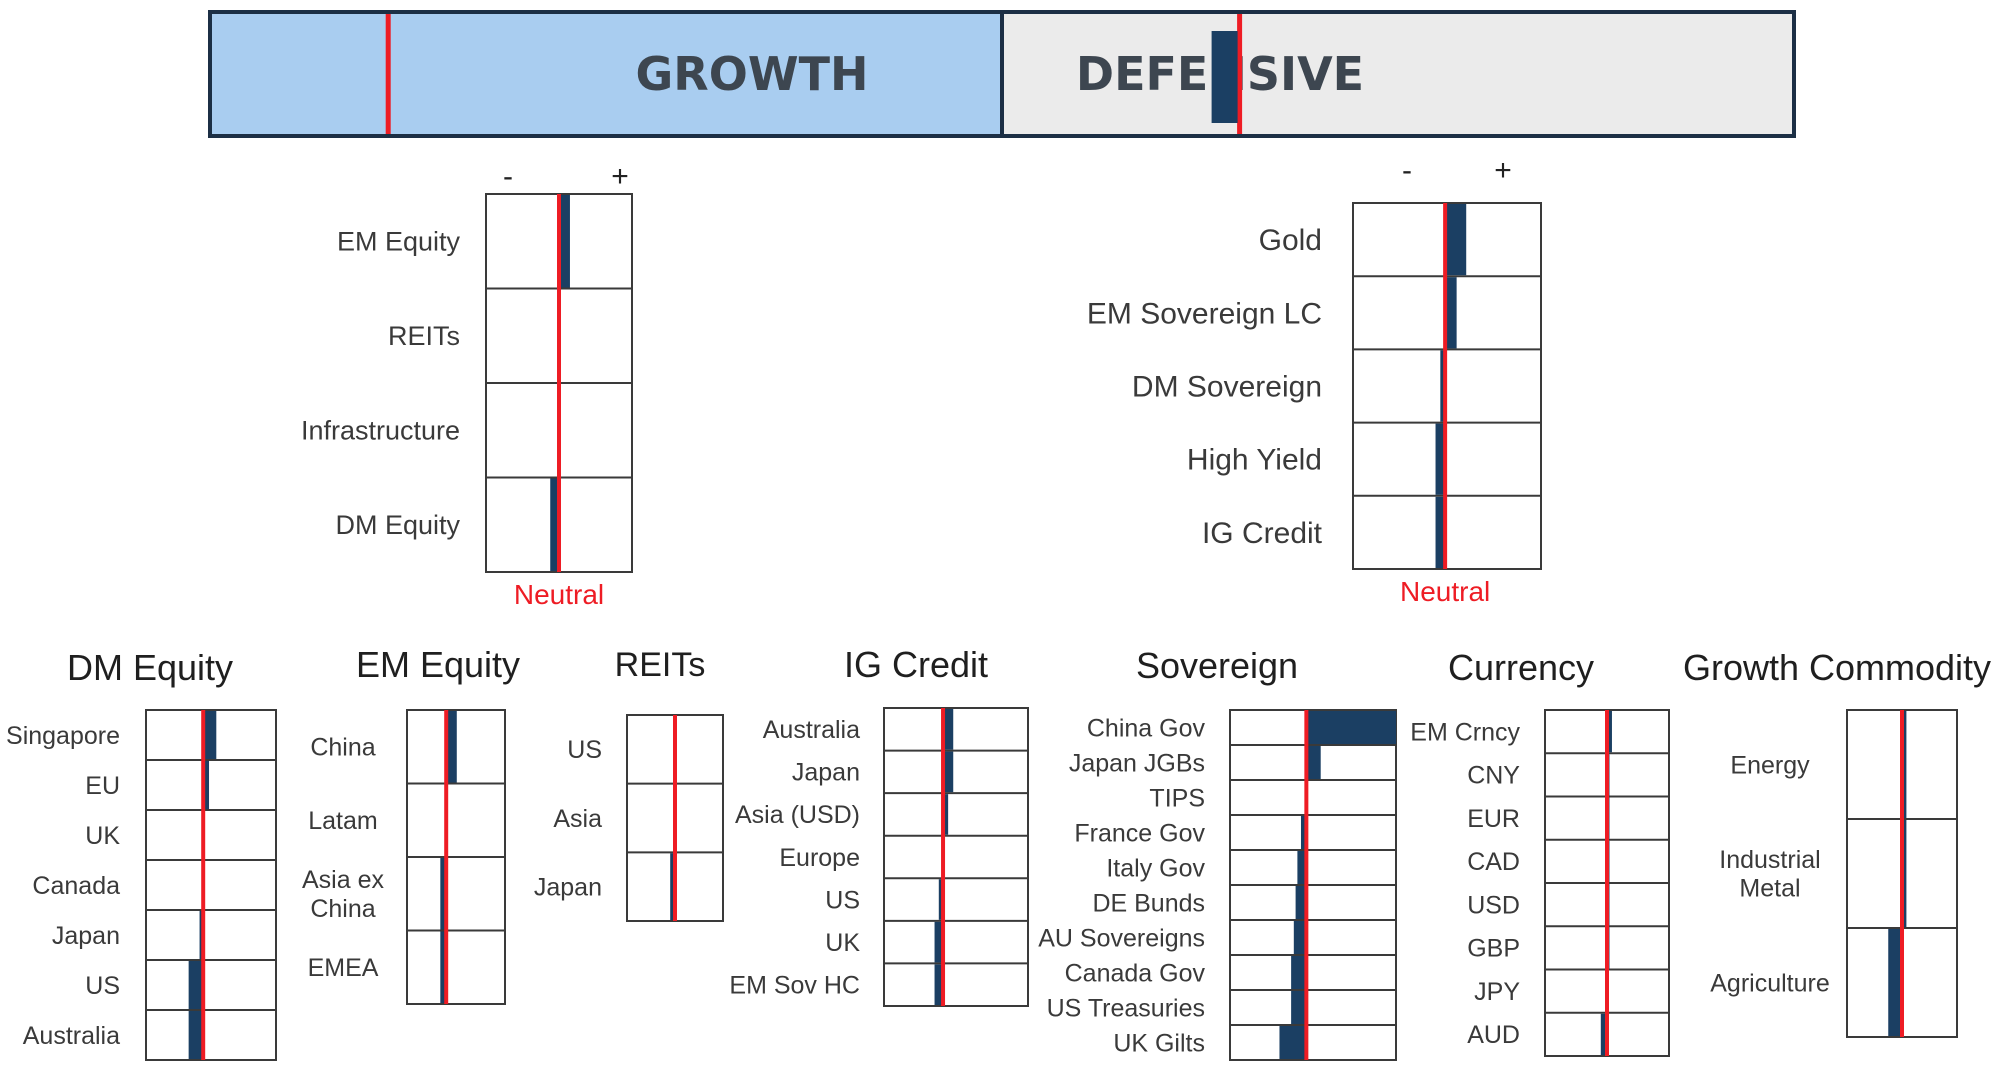 This screenshot has width=2001, height=1067. What do you see at coordinates (797, 815) in the screenshot?
I see `label-asia-usd: Asia (USD)` at bounding box center [797, 815].